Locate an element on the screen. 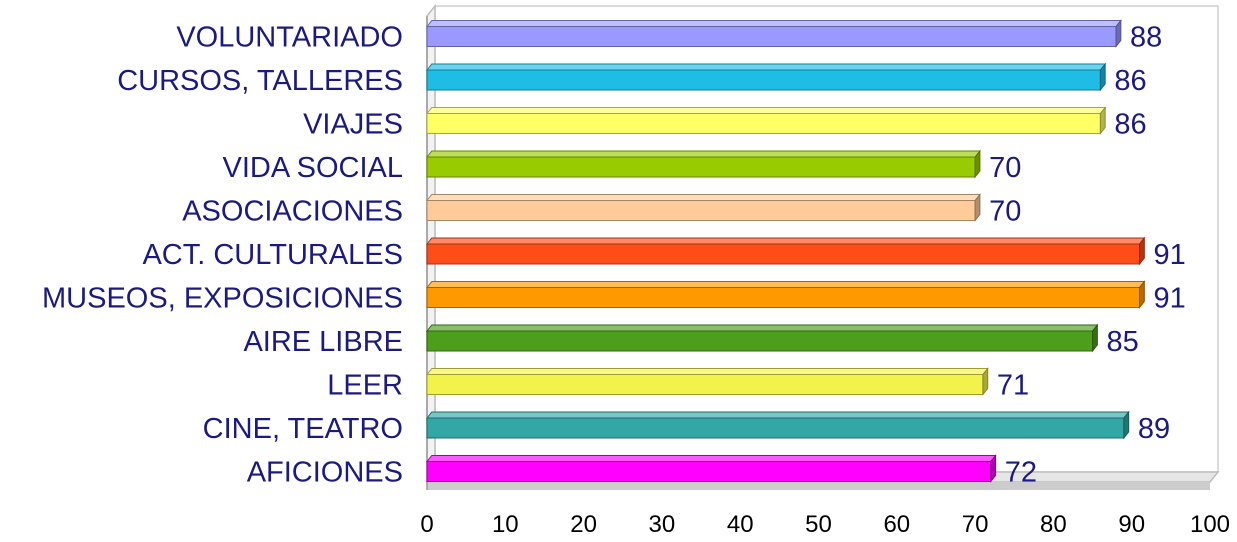  x-tick-label: 100 is located at coordinates (1210, 524).